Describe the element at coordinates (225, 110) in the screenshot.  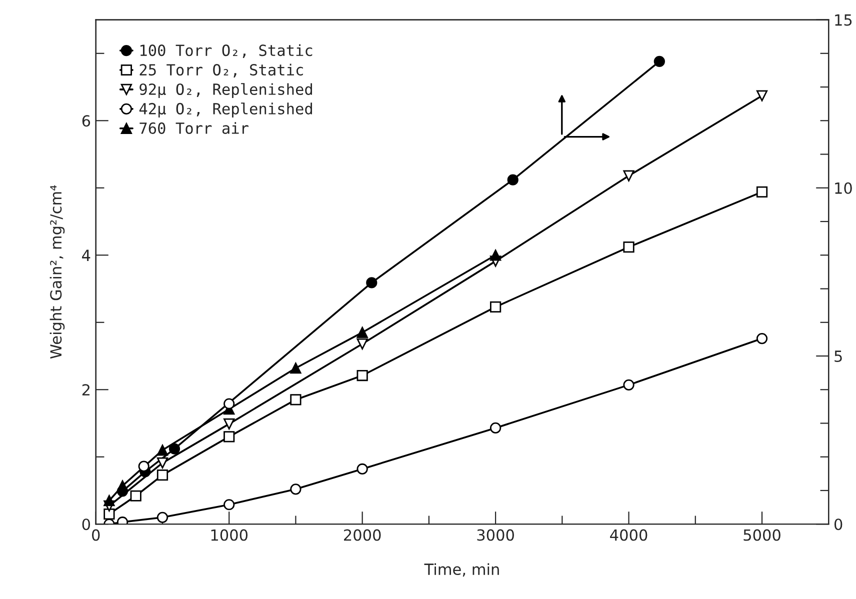
I see `legend-label: 42µ O₂, Replenished` at that location.